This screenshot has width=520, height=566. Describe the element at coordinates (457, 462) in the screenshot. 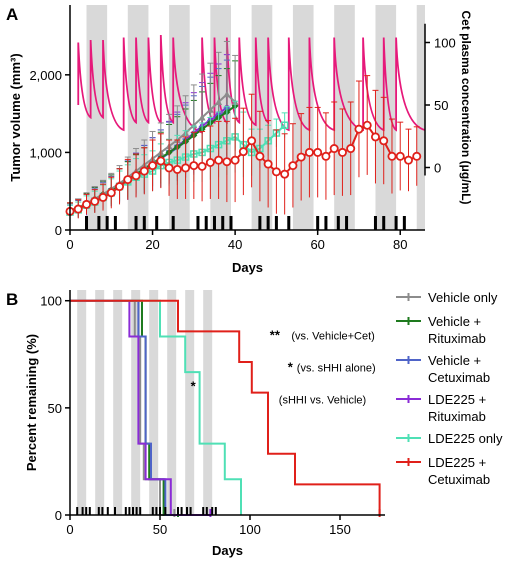

I see `legend-label-lde225_cetuximab: LDE225 +` at that location.